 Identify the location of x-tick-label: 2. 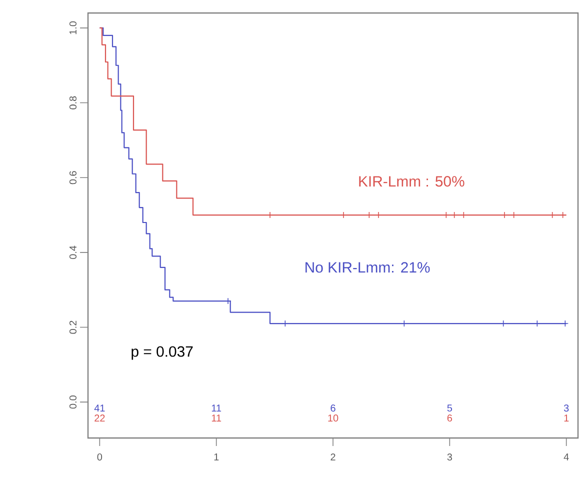
(333, 456).